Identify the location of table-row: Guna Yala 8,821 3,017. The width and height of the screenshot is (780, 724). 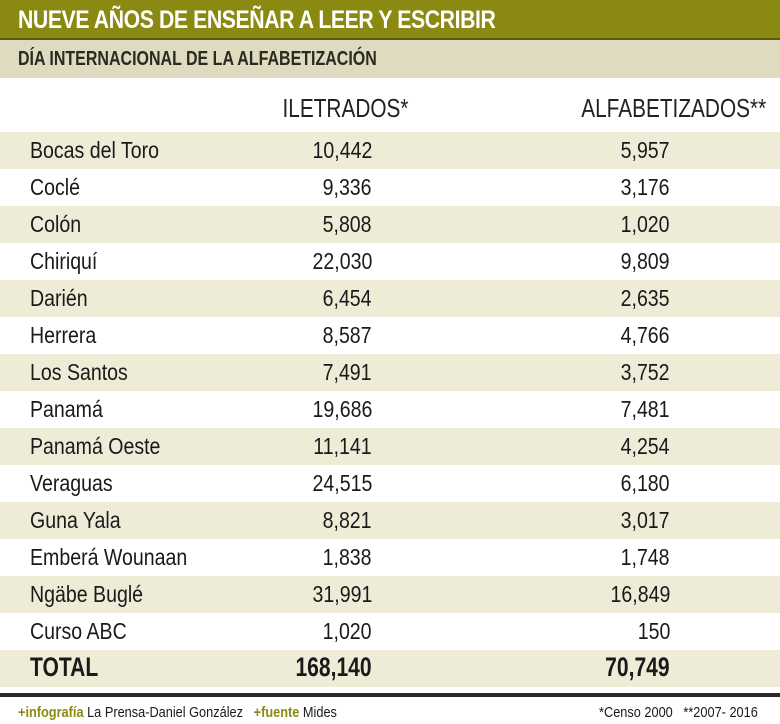
(390, 520).